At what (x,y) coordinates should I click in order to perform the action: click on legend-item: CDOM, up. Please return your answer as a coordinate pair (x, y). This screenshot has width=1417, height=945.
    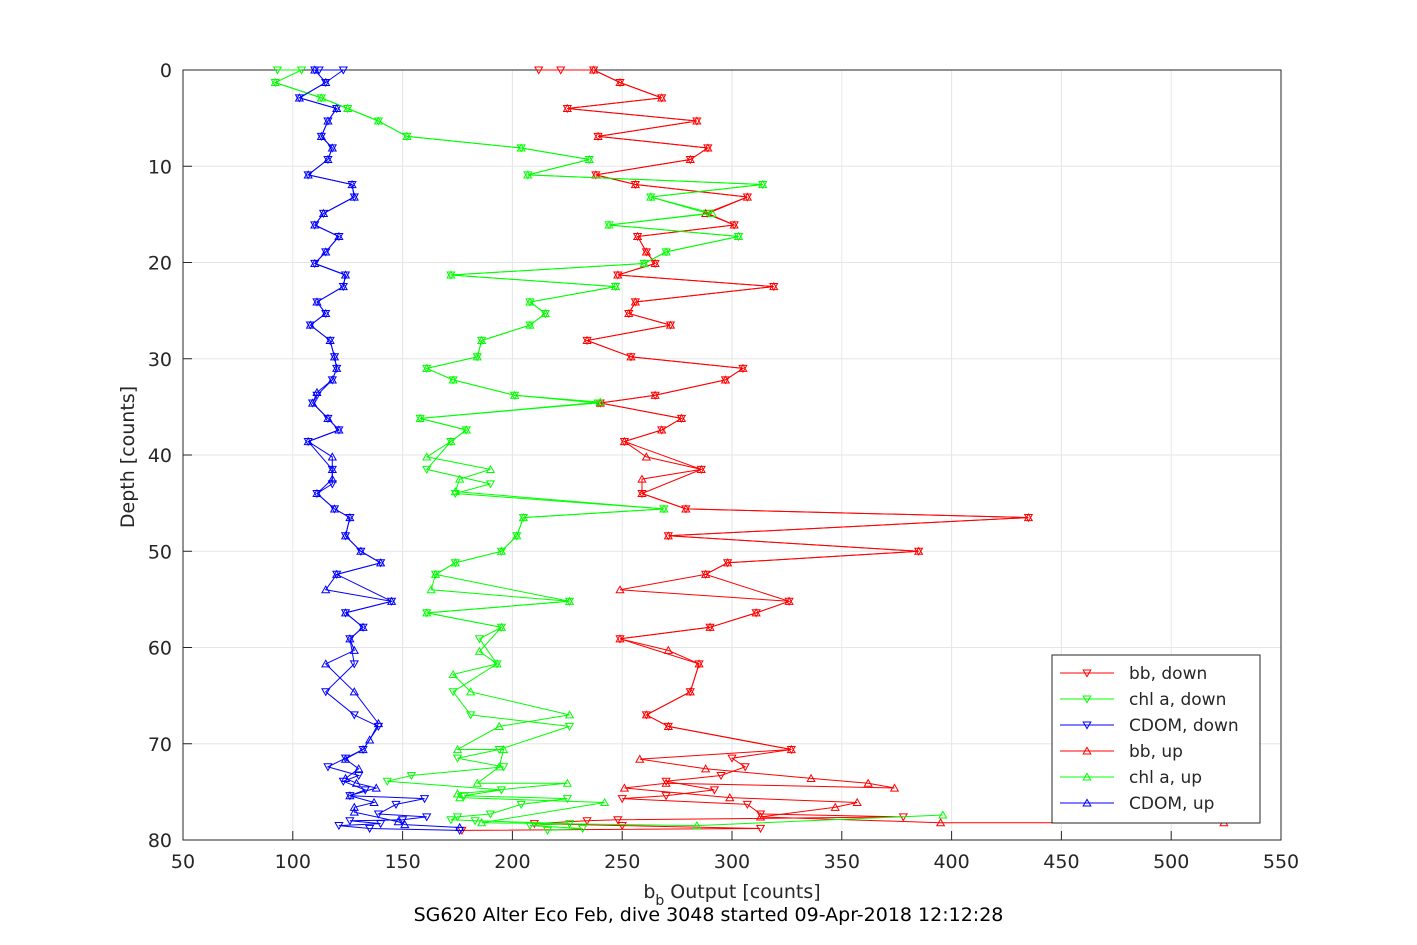
    Looking at the image, I should click on (1137, 804).